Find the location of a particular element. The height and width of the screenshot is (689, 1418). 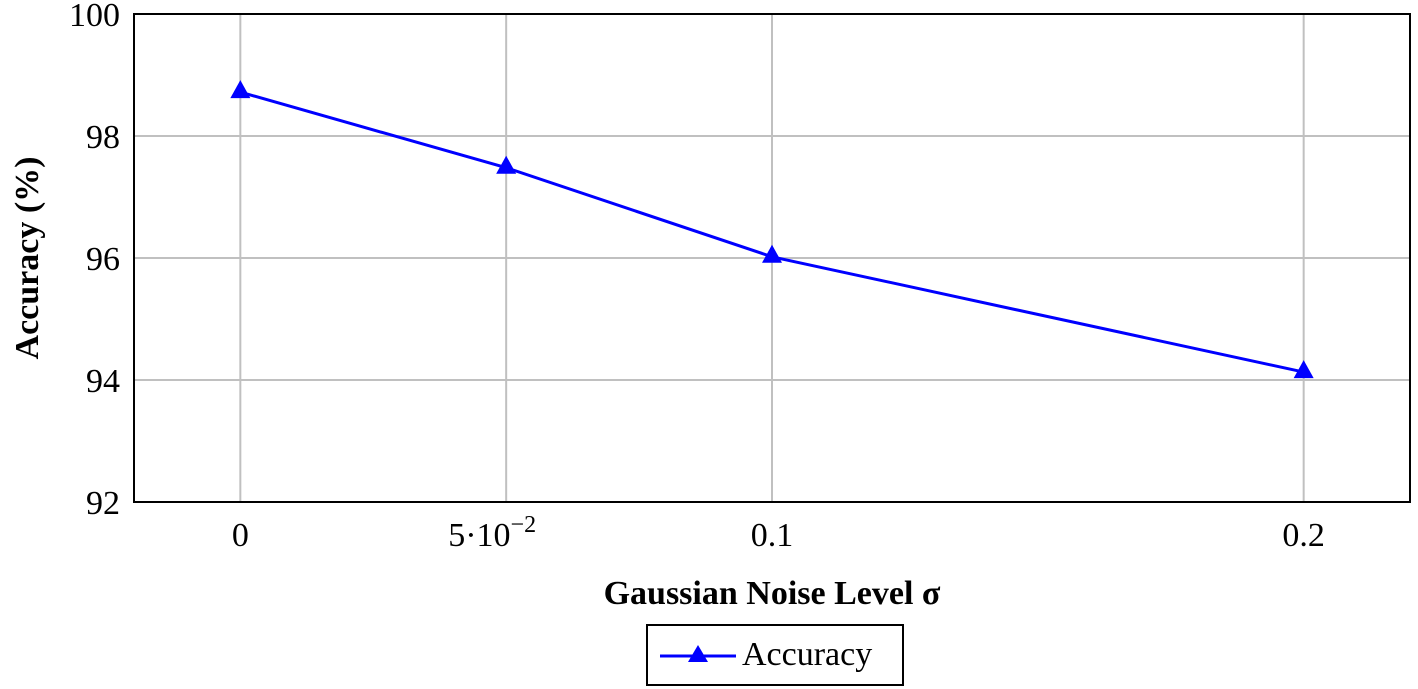

y-axis-title: Accuracy (%) is located at coordinates (27, 258).